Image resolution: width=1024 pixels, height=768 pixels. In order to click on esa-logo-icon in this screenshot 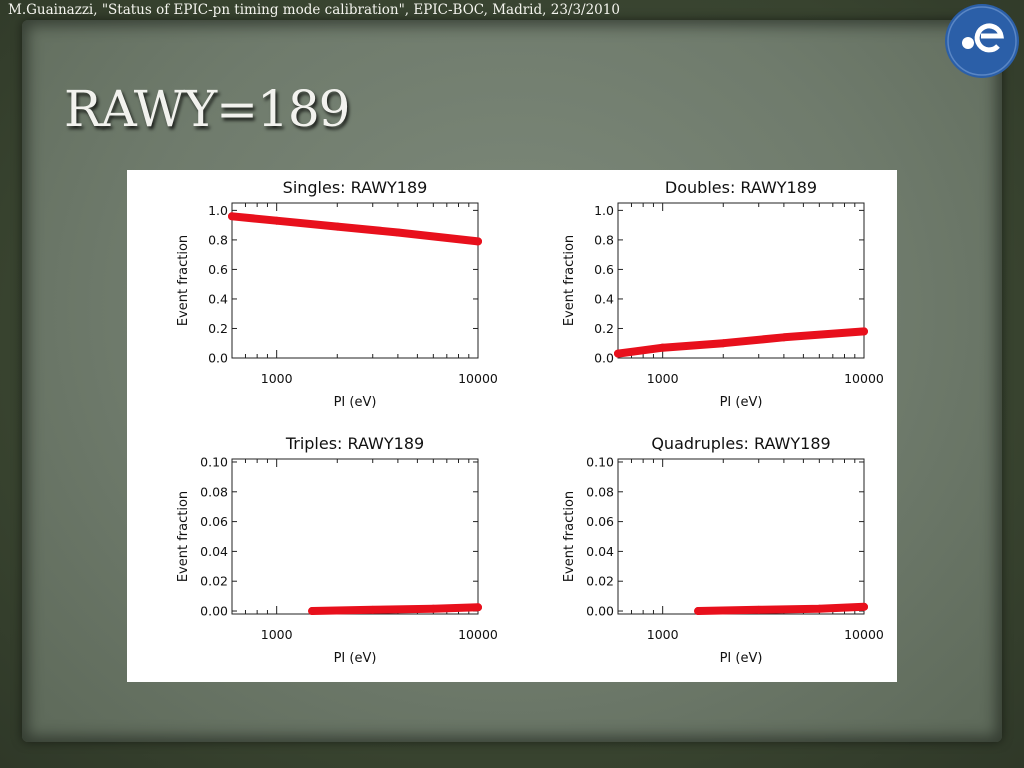, I will do `click(982, 41)`.